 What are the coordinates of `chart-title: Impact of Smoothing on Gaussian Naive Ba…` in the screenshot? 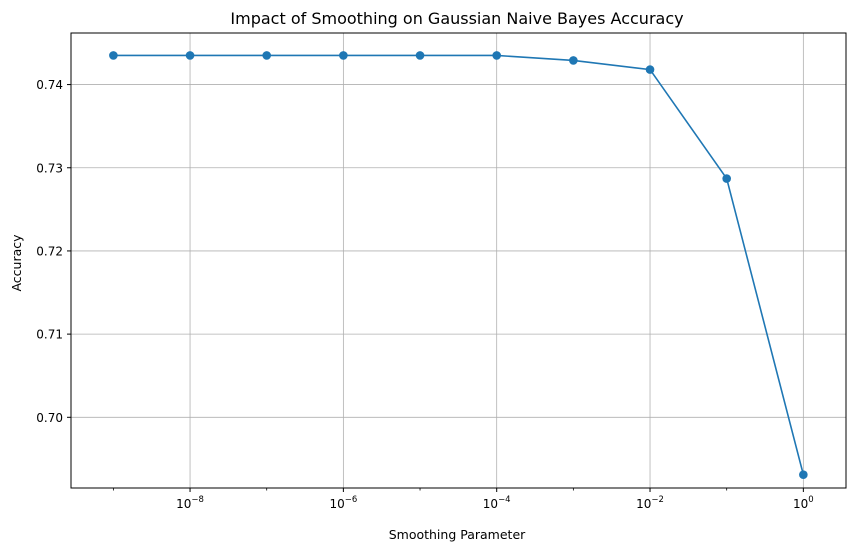 It's located at (456, 18).